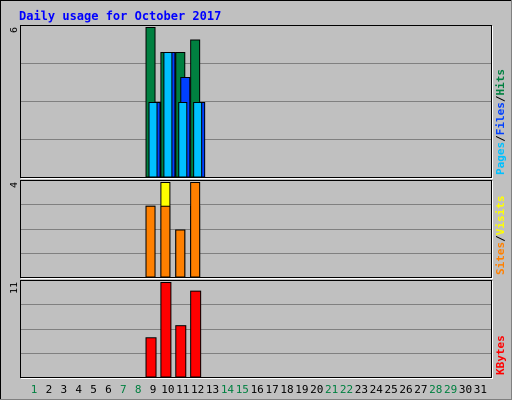  What do you see at coordinates (228, 389) in the screenshot?
I see `x-tick-label: 14` at bounding box center [228, 389].